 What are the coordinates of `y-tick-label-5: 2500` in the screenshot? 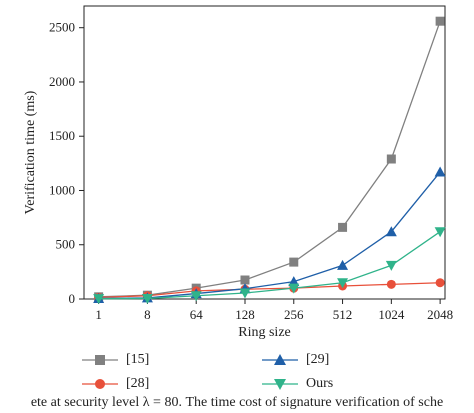 It's located at (62, 27).